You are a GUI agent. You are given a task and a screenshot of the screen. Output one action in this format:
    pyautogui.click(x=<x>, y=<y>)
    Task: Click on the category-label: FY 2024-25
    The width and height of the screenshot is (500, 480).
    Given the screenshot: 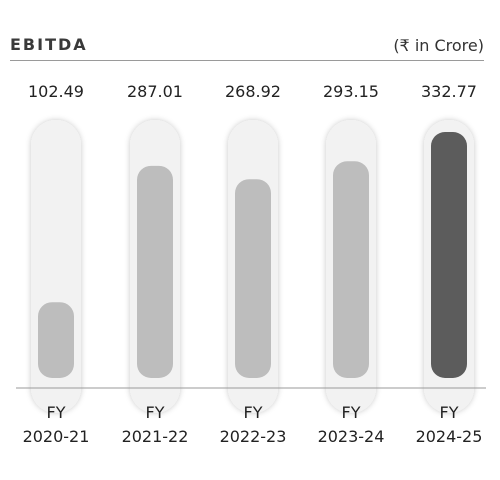 What is the action you would take?
    pyautogui.click(x=449, y=424)
    